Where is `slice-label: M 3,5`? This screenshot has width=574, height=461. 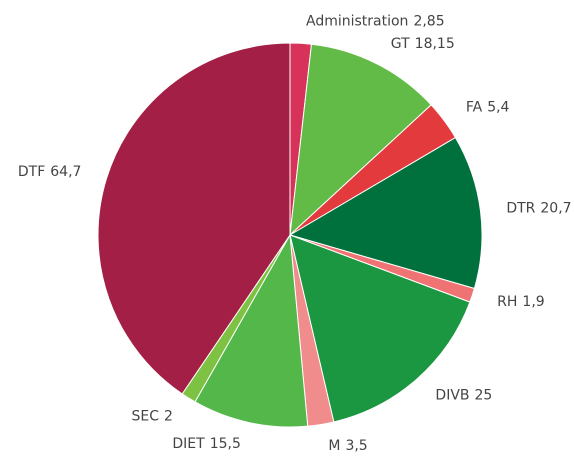 slice-label: M 3,5 is located at coordinates (347, 446).